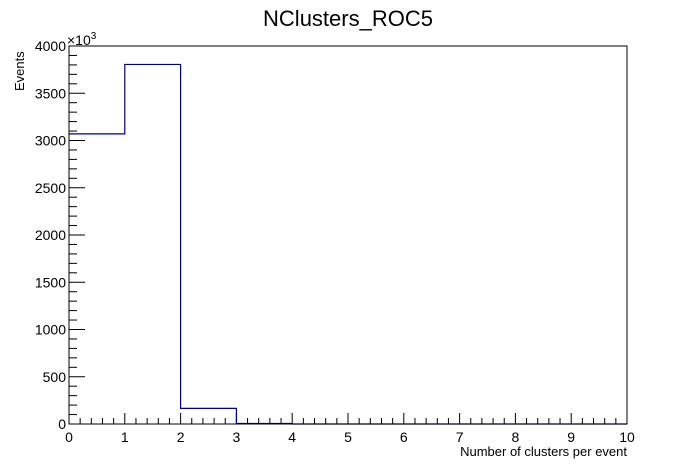  What do you see at coordinates (79, 40) in the screenshot?
I see `y-multiplier-base: ×10` at bounding box center [79, 40].